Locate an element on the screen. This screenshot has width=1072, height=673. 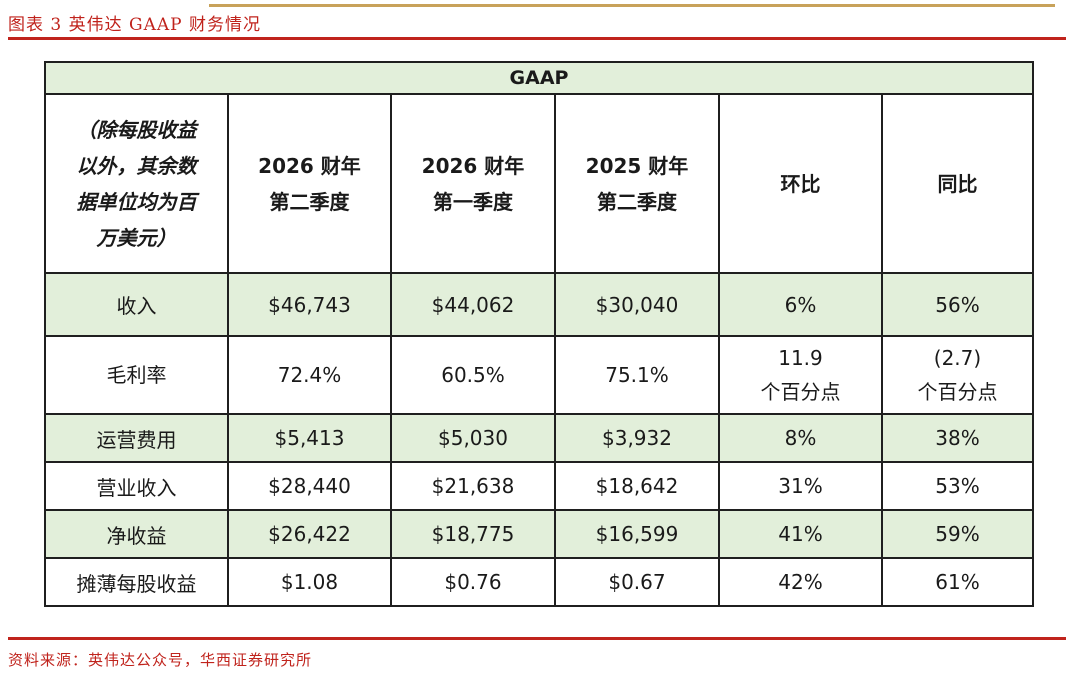
table-cell: $16,599 is located at coordinates (637, 534).